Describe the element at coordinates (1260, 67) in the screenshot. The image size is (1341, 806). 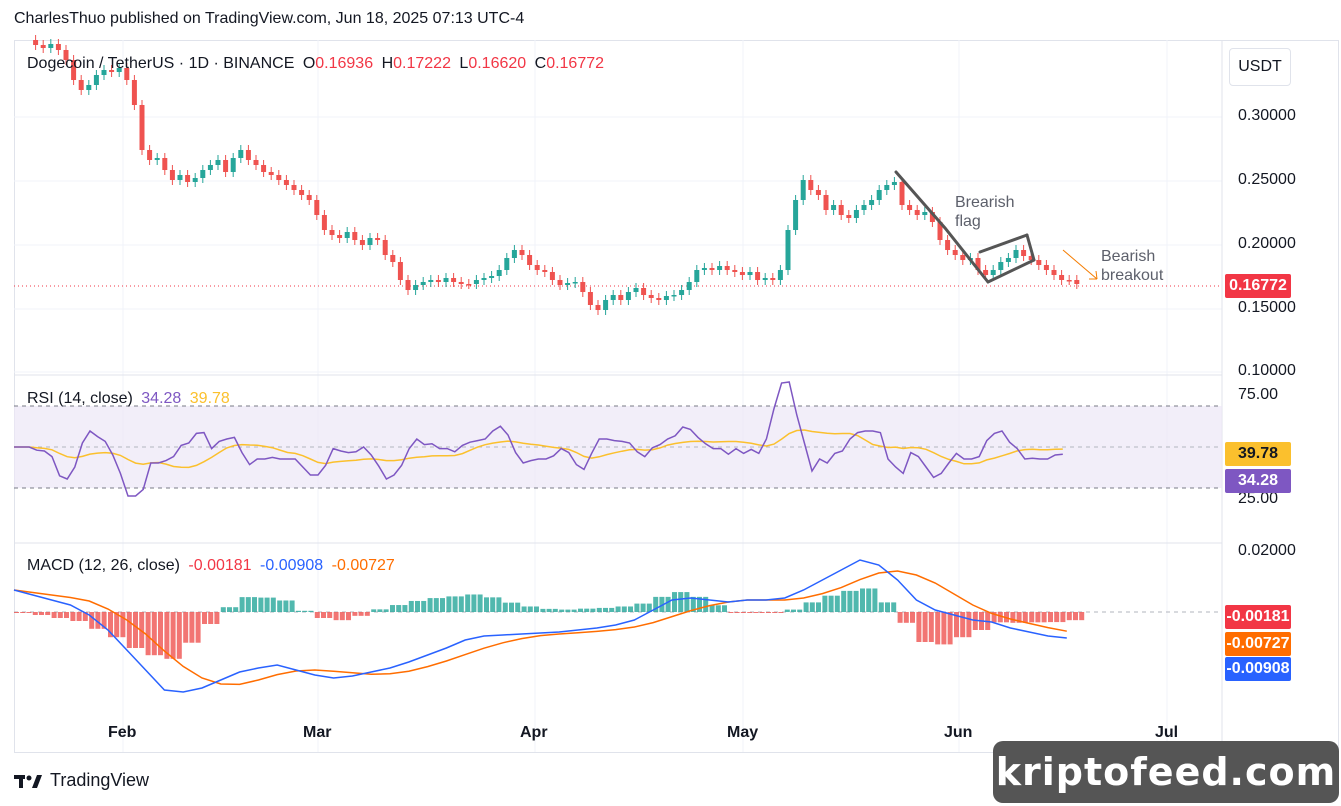
I see `currency-button: USDT` at that location.